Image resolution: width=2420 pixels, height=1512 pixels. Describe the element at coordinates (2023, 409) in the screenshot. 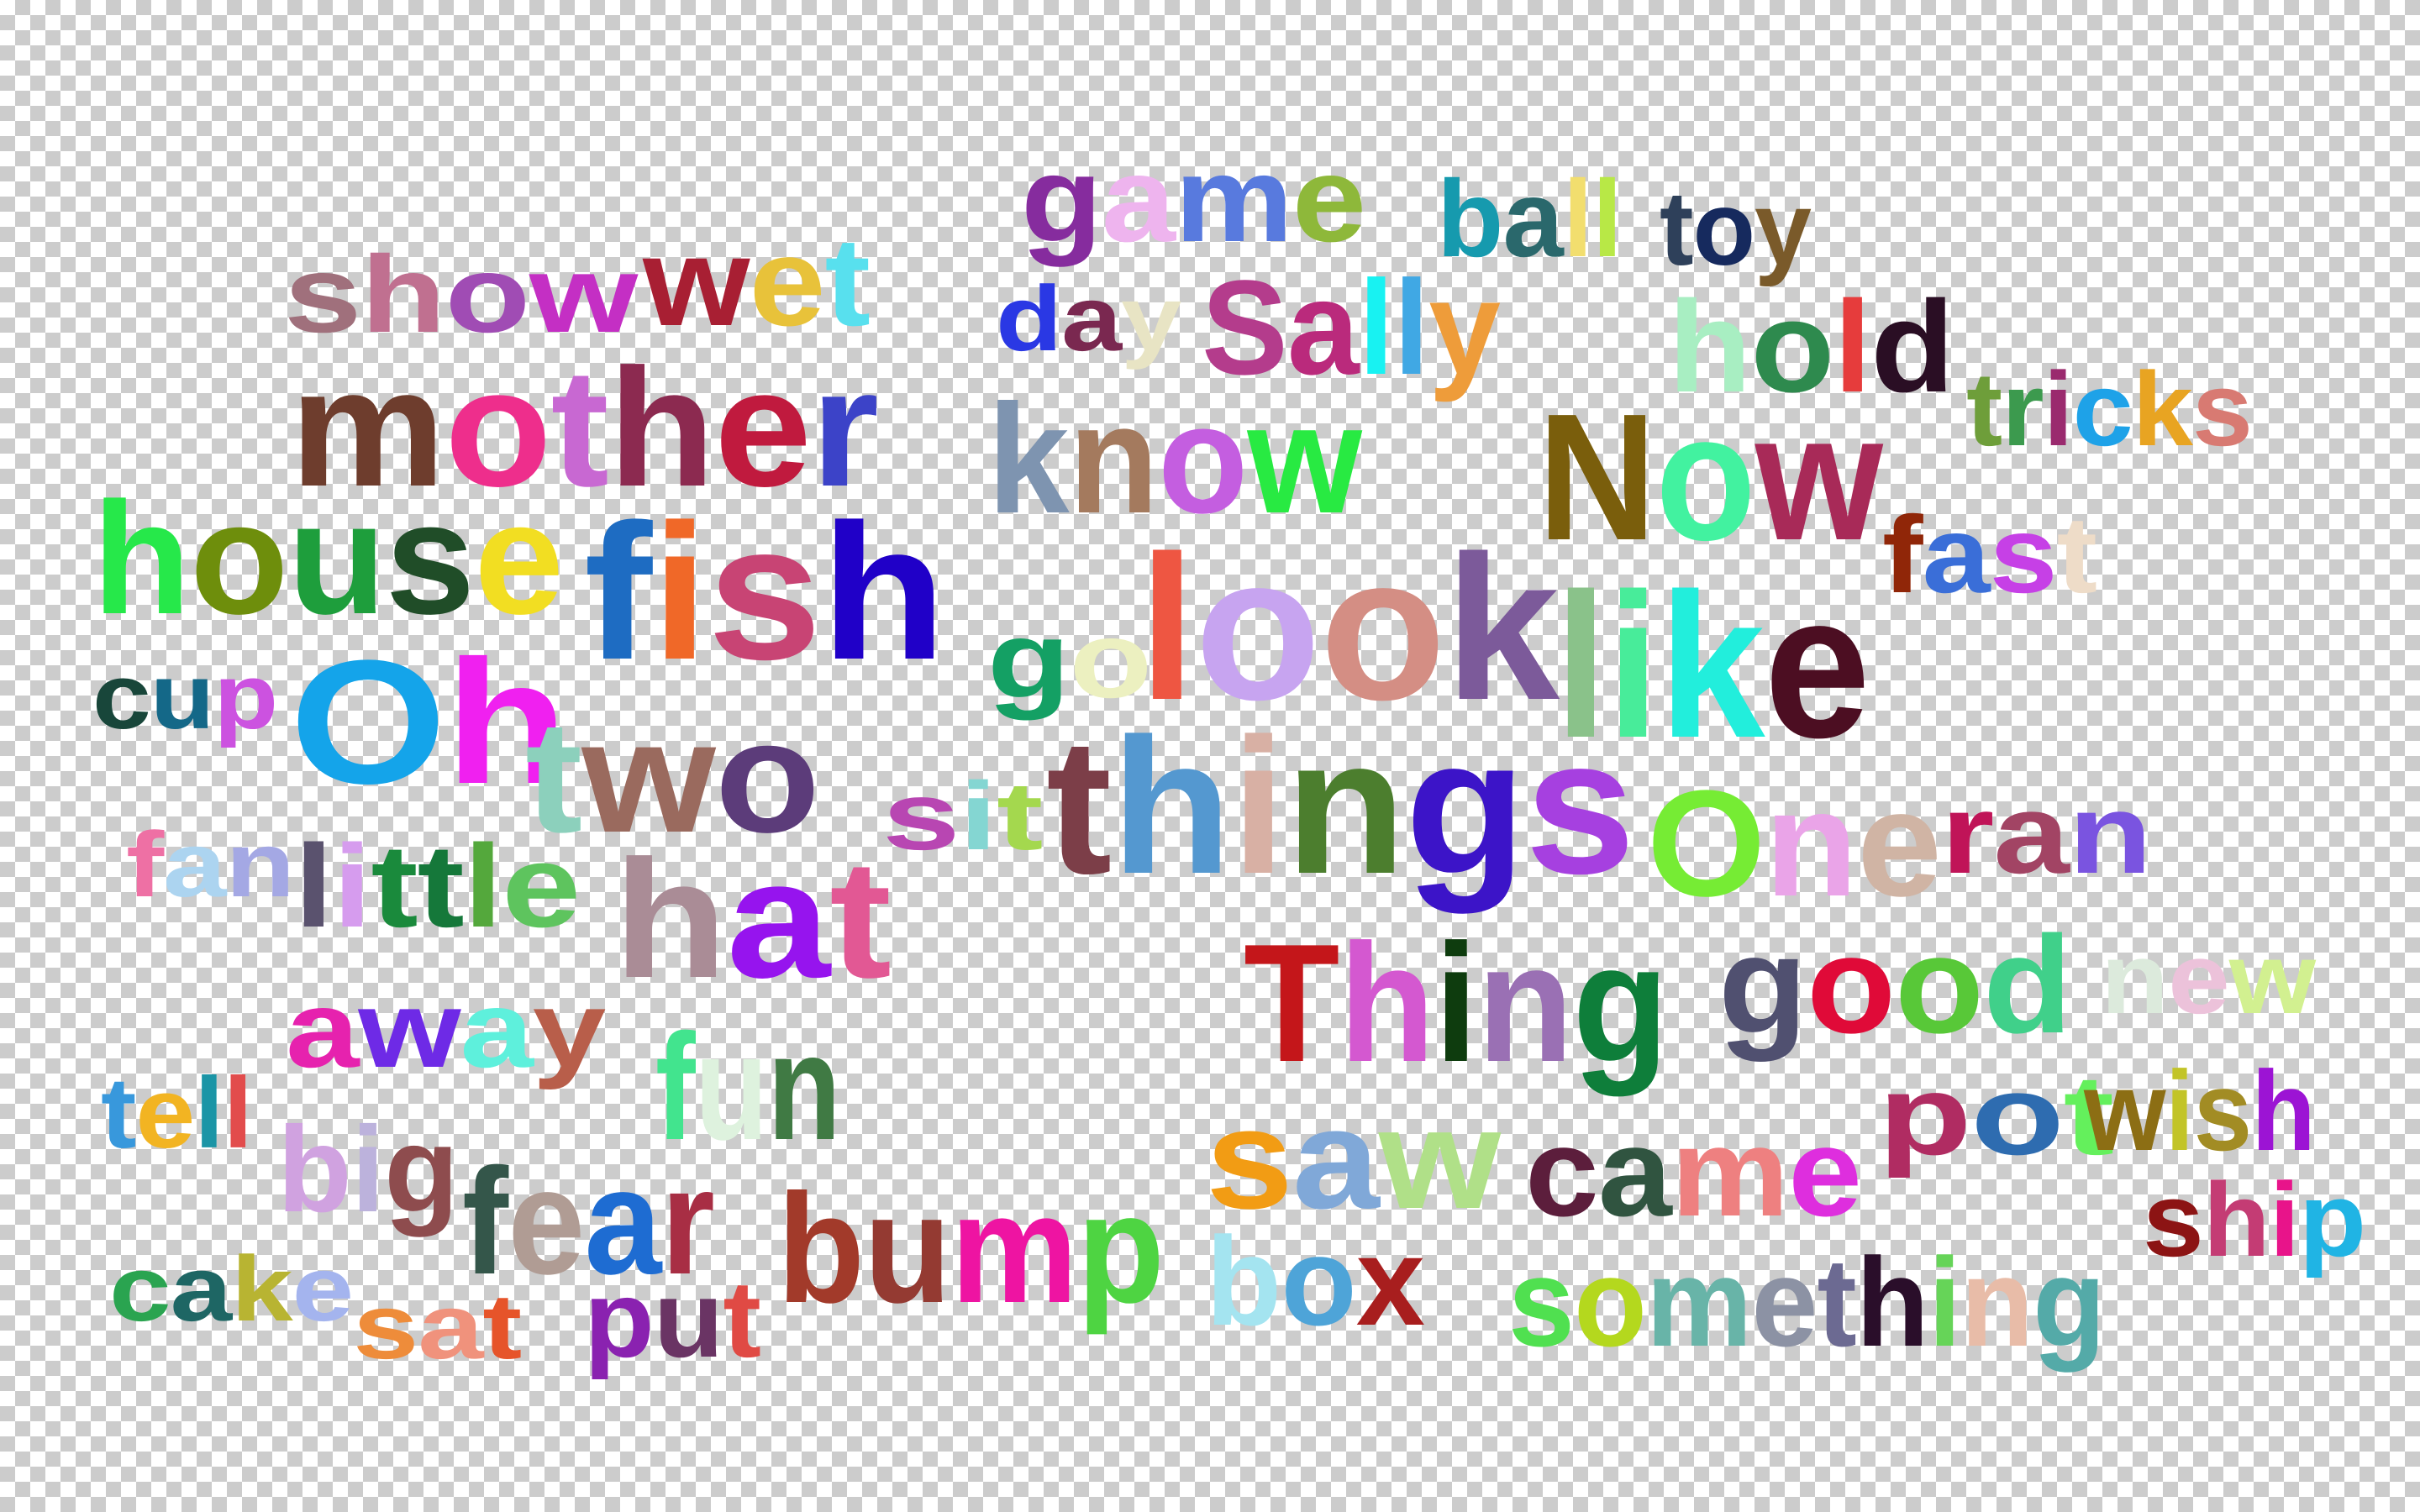

I see `letter: r` at that location.